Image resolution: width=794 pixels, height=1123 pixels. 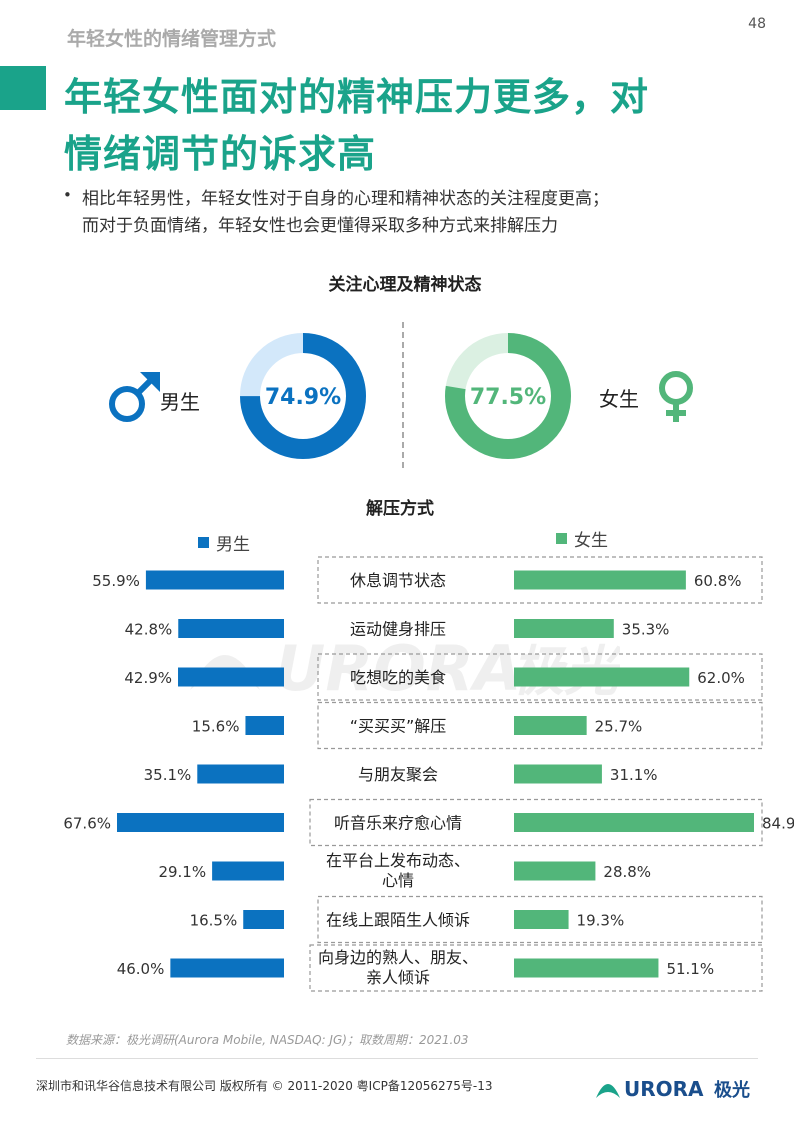 I want to click on footer-divider, so click(x=397, y=1058).